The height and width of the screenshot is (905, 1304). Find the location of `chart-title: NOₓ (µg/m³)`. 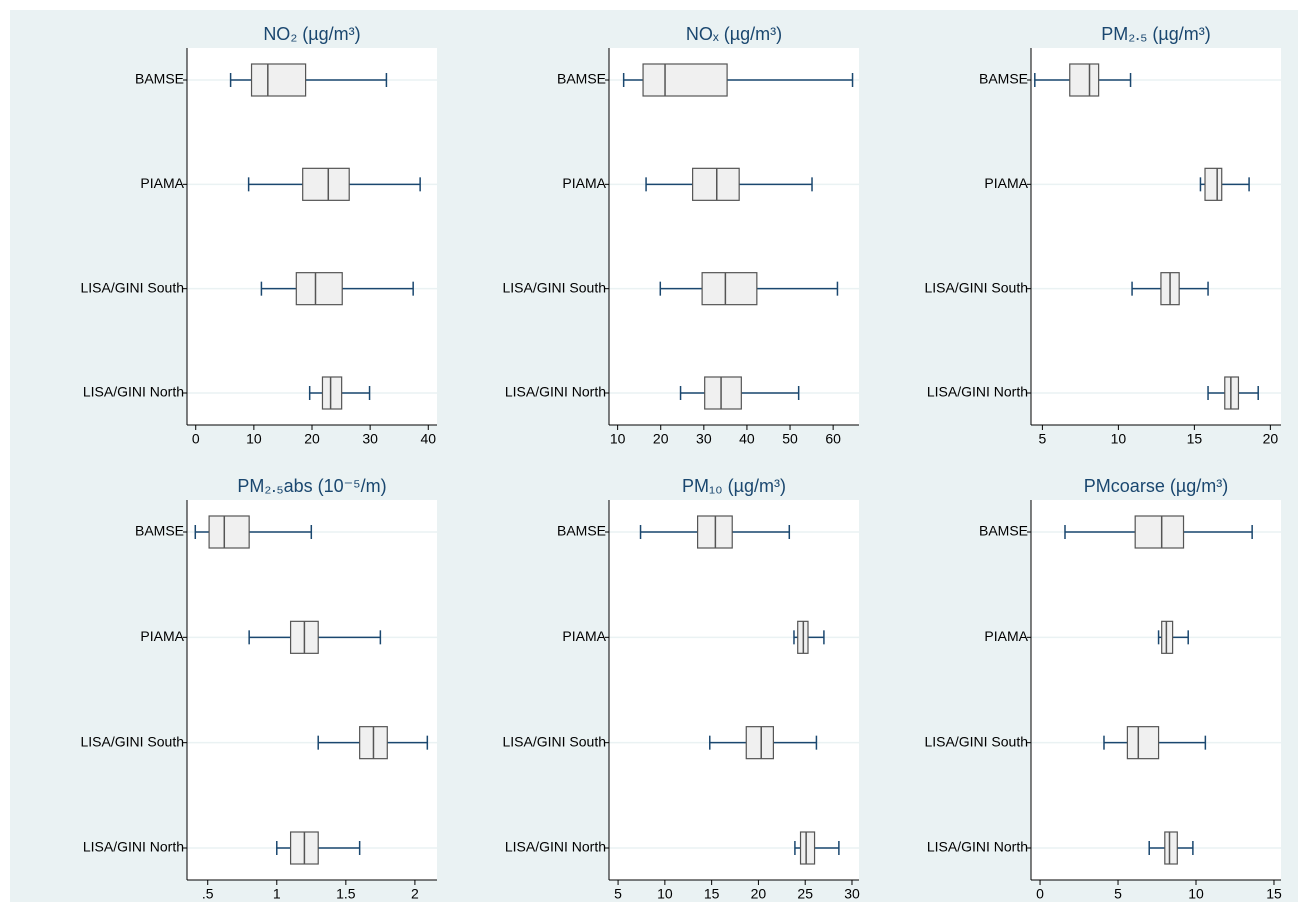

chart-title: NOₓ (µg/m³) is located at coordinates (734, 34).